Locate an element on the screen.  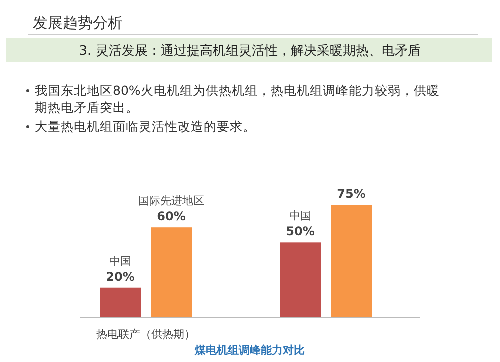
data-label: 75% is located at coordinates (351, 194).